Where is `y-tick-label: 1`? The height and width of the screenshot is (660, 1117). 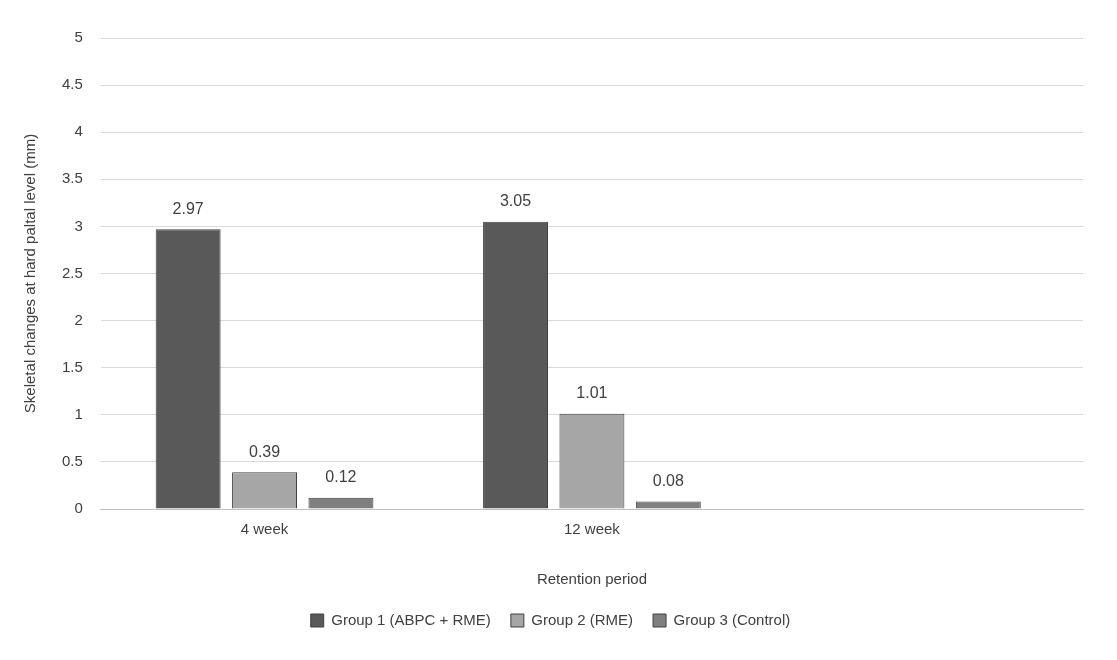 y-tick-label: 1 is located at coordinates (78, 413).